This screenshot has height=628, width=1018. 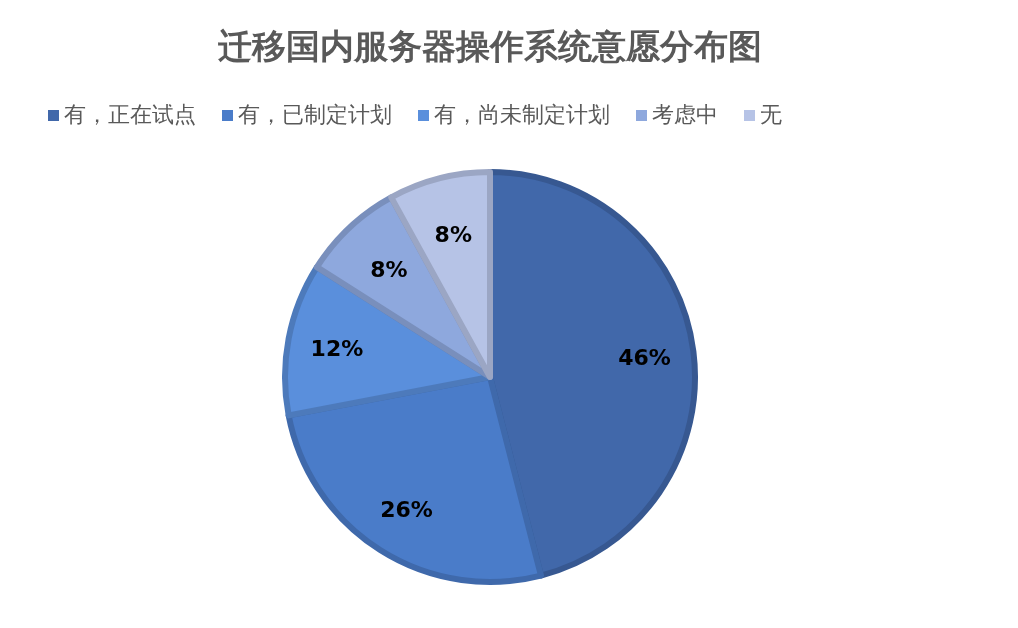 I want to click on data-label: 12%, so click(x=337, y=348).